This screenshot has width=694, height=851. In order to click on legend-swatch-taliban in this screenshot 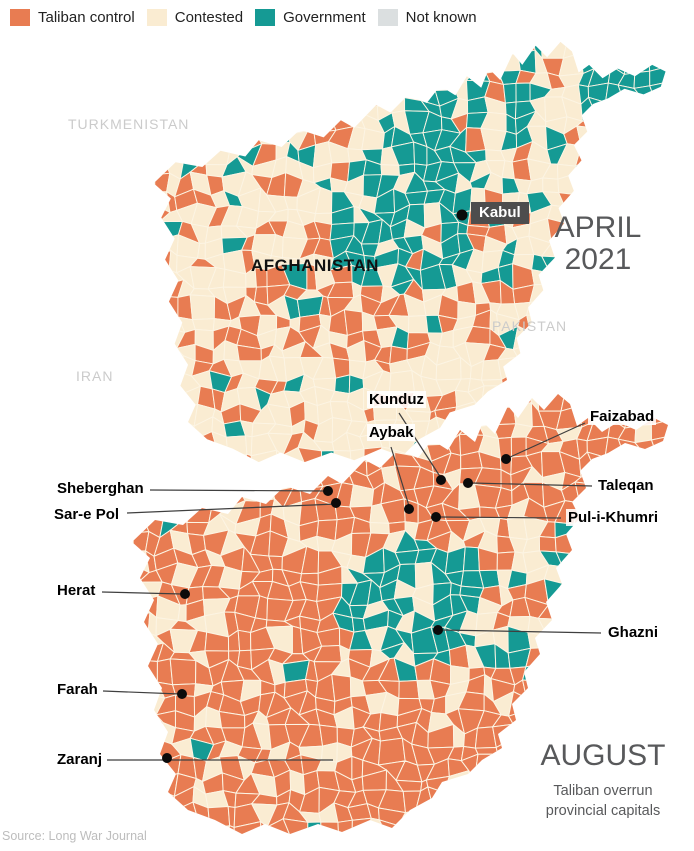, I will do `click(20, 17)`.